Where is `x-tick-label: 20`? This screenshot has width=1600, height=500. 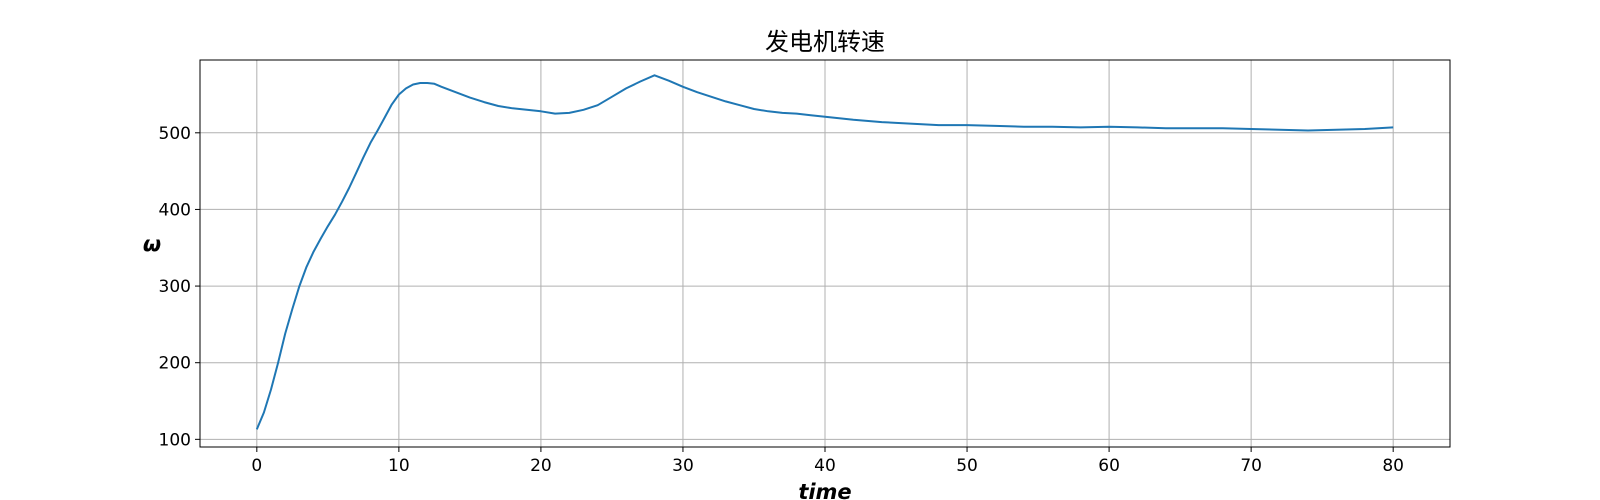
x-tick-label: 20 is located at coordinates (541, 466).